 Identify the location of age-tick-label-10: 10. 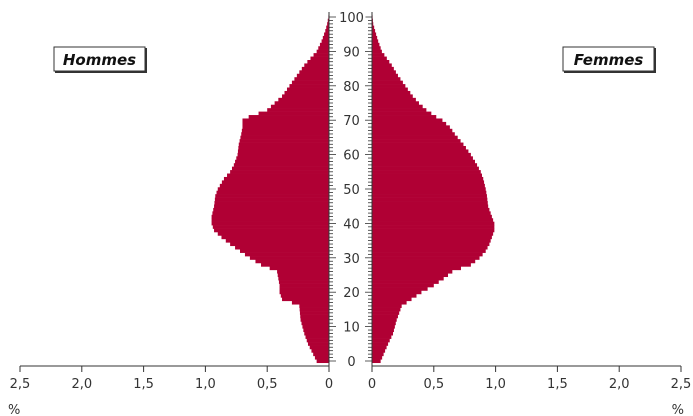
(351, 328).